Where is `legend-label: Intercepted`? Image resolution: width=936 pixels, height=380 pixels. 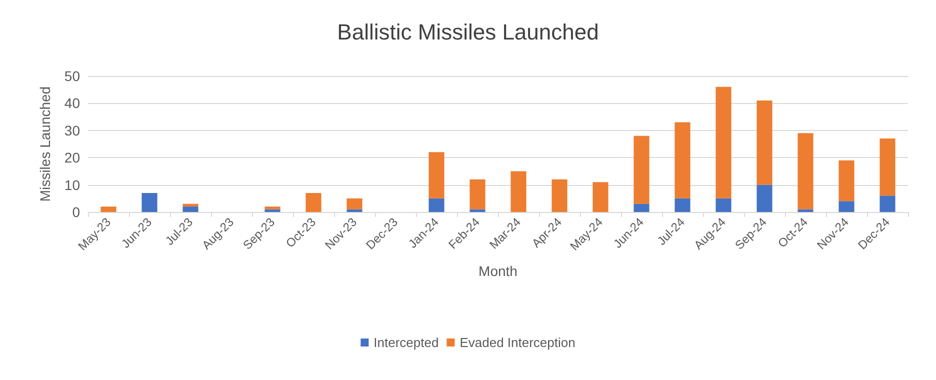
legend-label: Intercepted is located at coordinates (406, 342).